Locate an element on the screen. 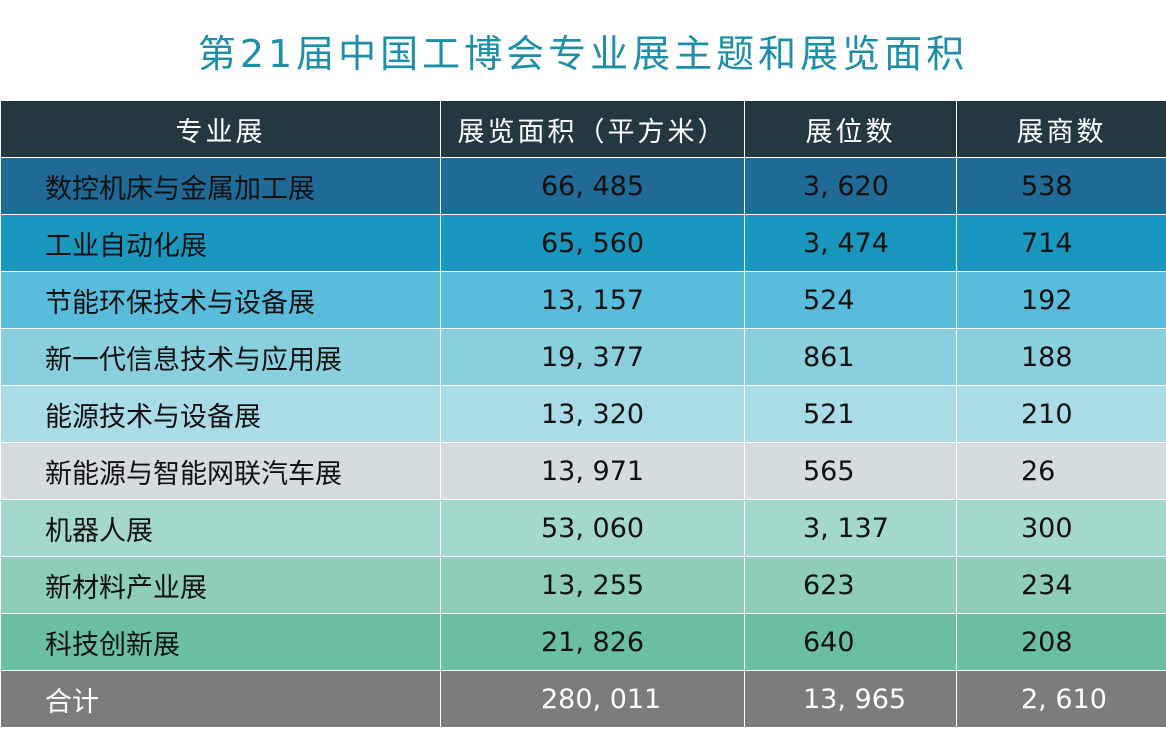 This screenshot has width=1166, height=729. cell-area: 13, 255 is located at coordinates (592, 585).